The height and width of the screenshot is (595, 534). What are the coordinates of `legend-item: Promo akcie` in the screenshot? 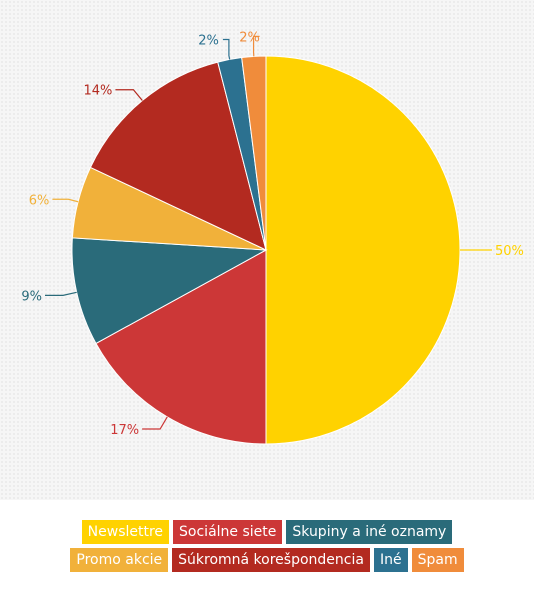 It's located at (119, 560).